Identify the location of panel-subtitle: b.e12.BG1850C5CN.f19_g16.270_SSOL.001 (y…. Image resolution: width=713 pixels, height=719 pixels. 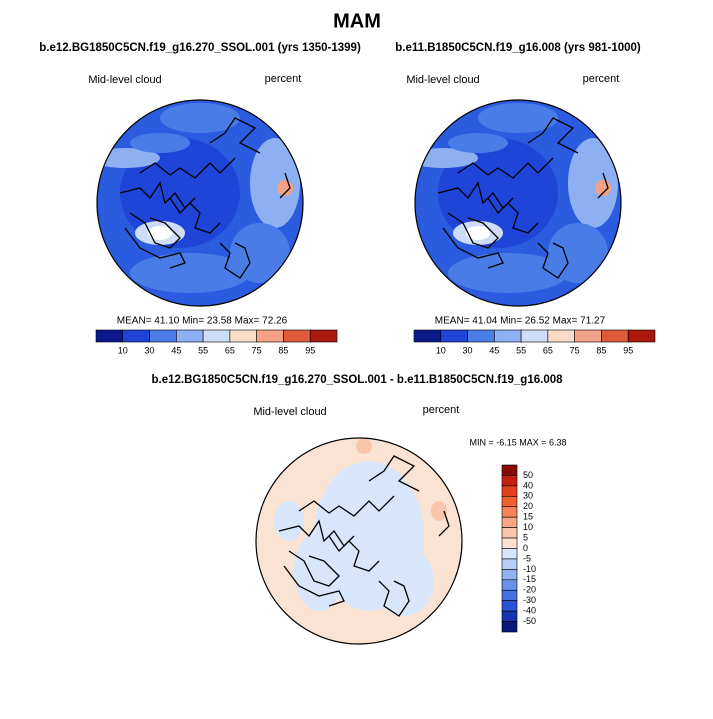
(200, 48).